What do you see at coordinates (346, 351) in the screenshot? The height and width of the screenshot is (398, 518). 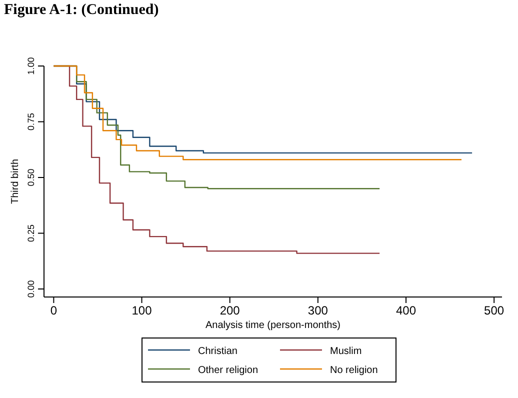 I see `legend-label: Muslim` at bounding box center [346, 351].